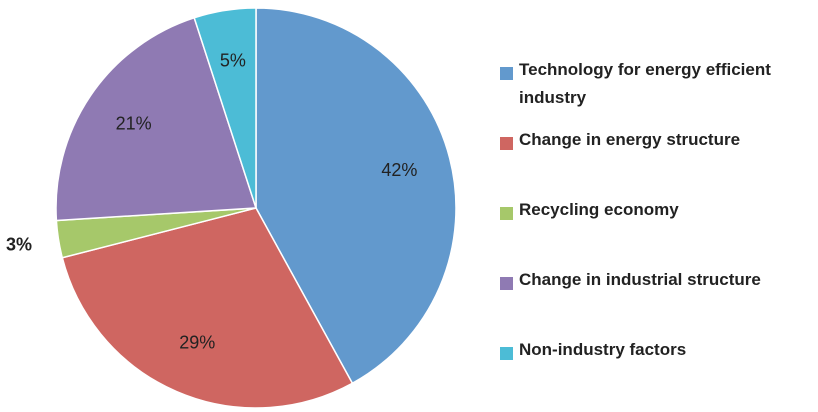 The height and width of the screenshot is (412, 818). I want to click on data-label: 29%, so click(197, 343).